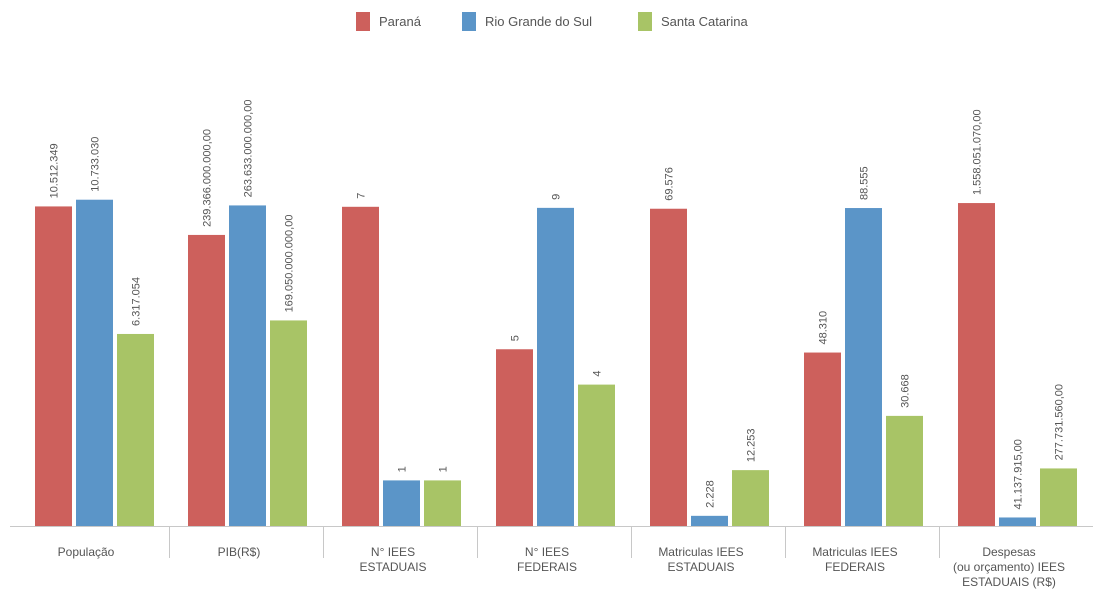  What do you see at coordinates (598, 373) in the screenshot?
I see `value-label-santa-catarina-4: 4` at bounding box center [598, 373].